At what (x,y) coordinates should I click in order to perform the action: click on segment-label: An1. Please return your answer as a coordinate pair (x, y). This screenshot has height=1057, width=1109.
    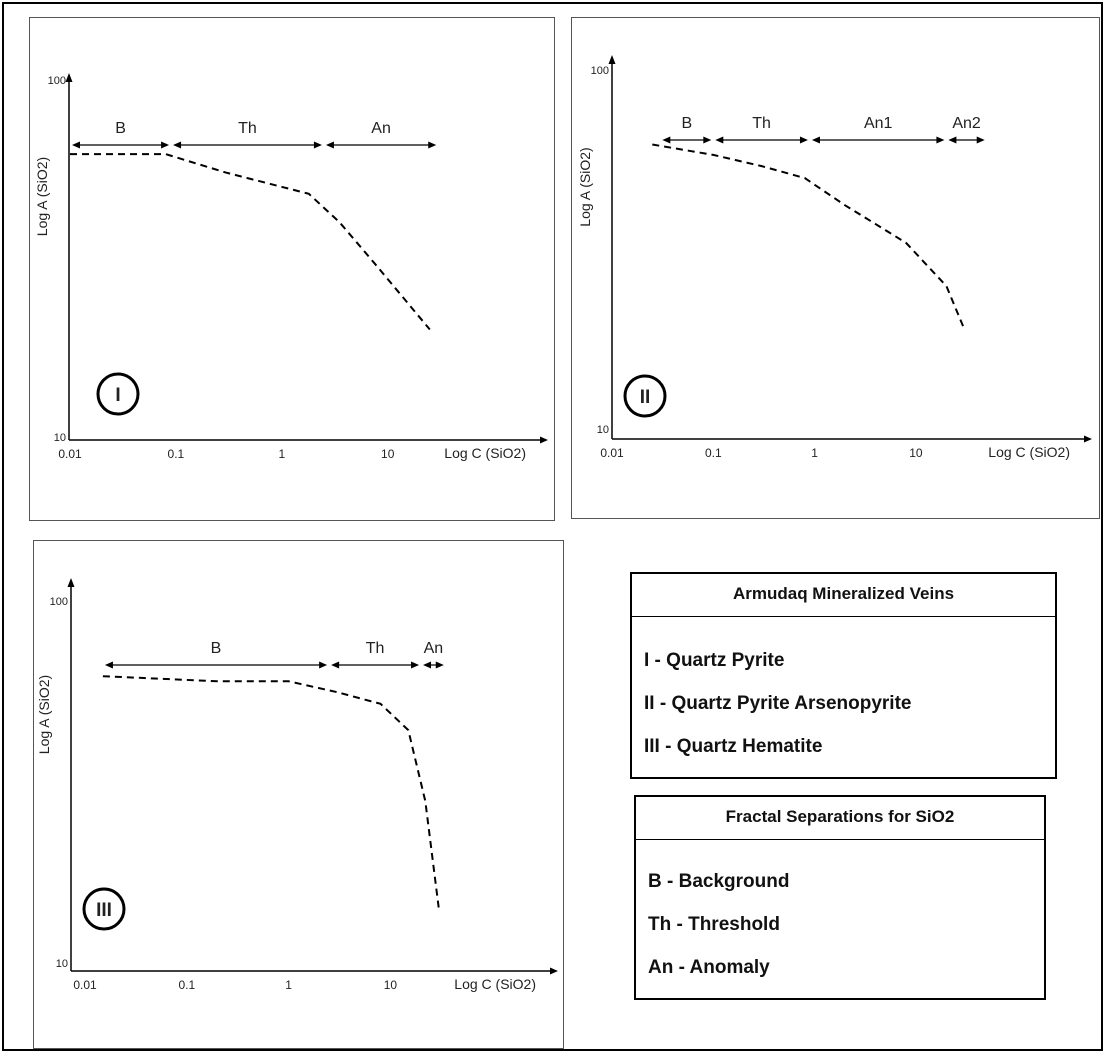
    Looking at the image, I should click on (878, 123).